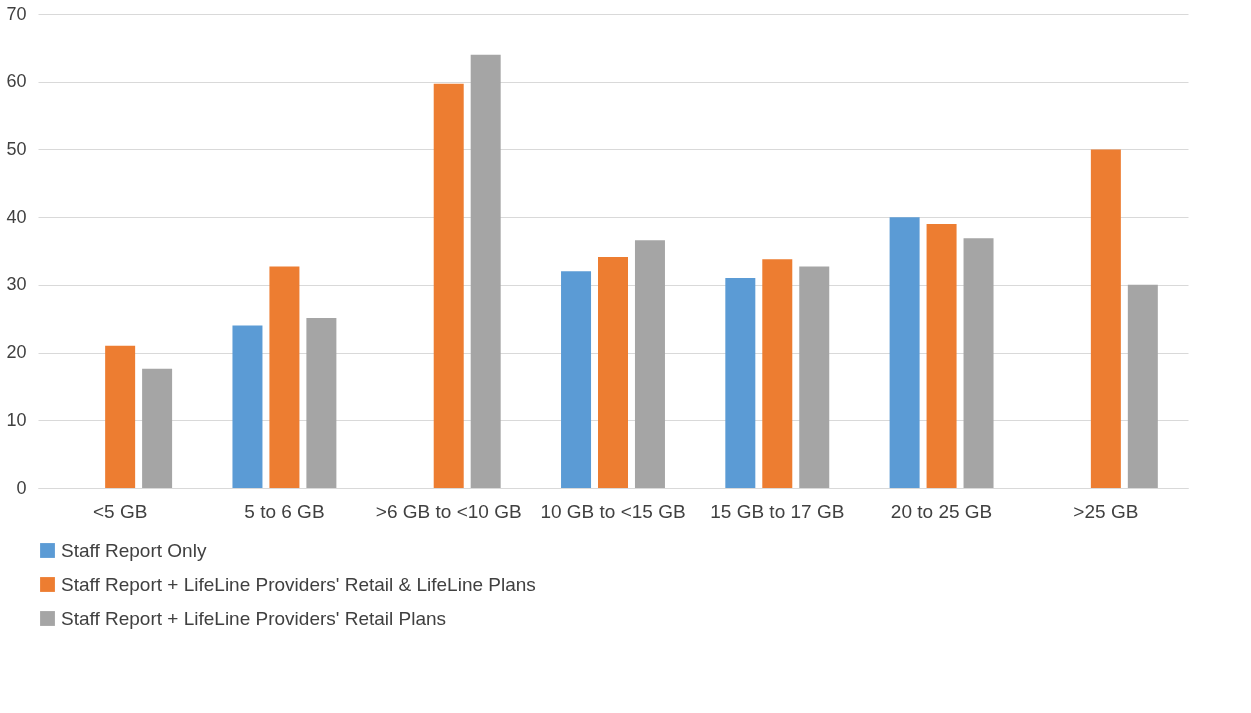 This screenshot has height=713, width=1251. I want to click on y-tick-label: 0, so click(21, 487).